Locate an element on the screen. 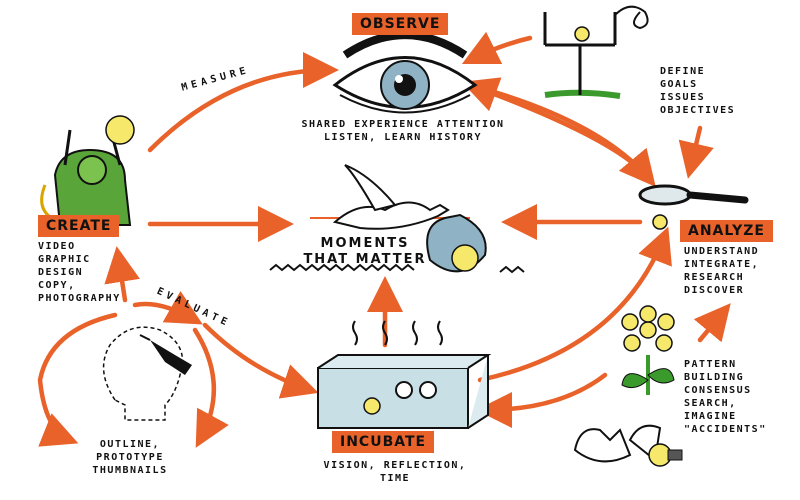 The height and width of the screenshot is (500, 800). egg-bulb-icon is located at coordinates (628, 445).